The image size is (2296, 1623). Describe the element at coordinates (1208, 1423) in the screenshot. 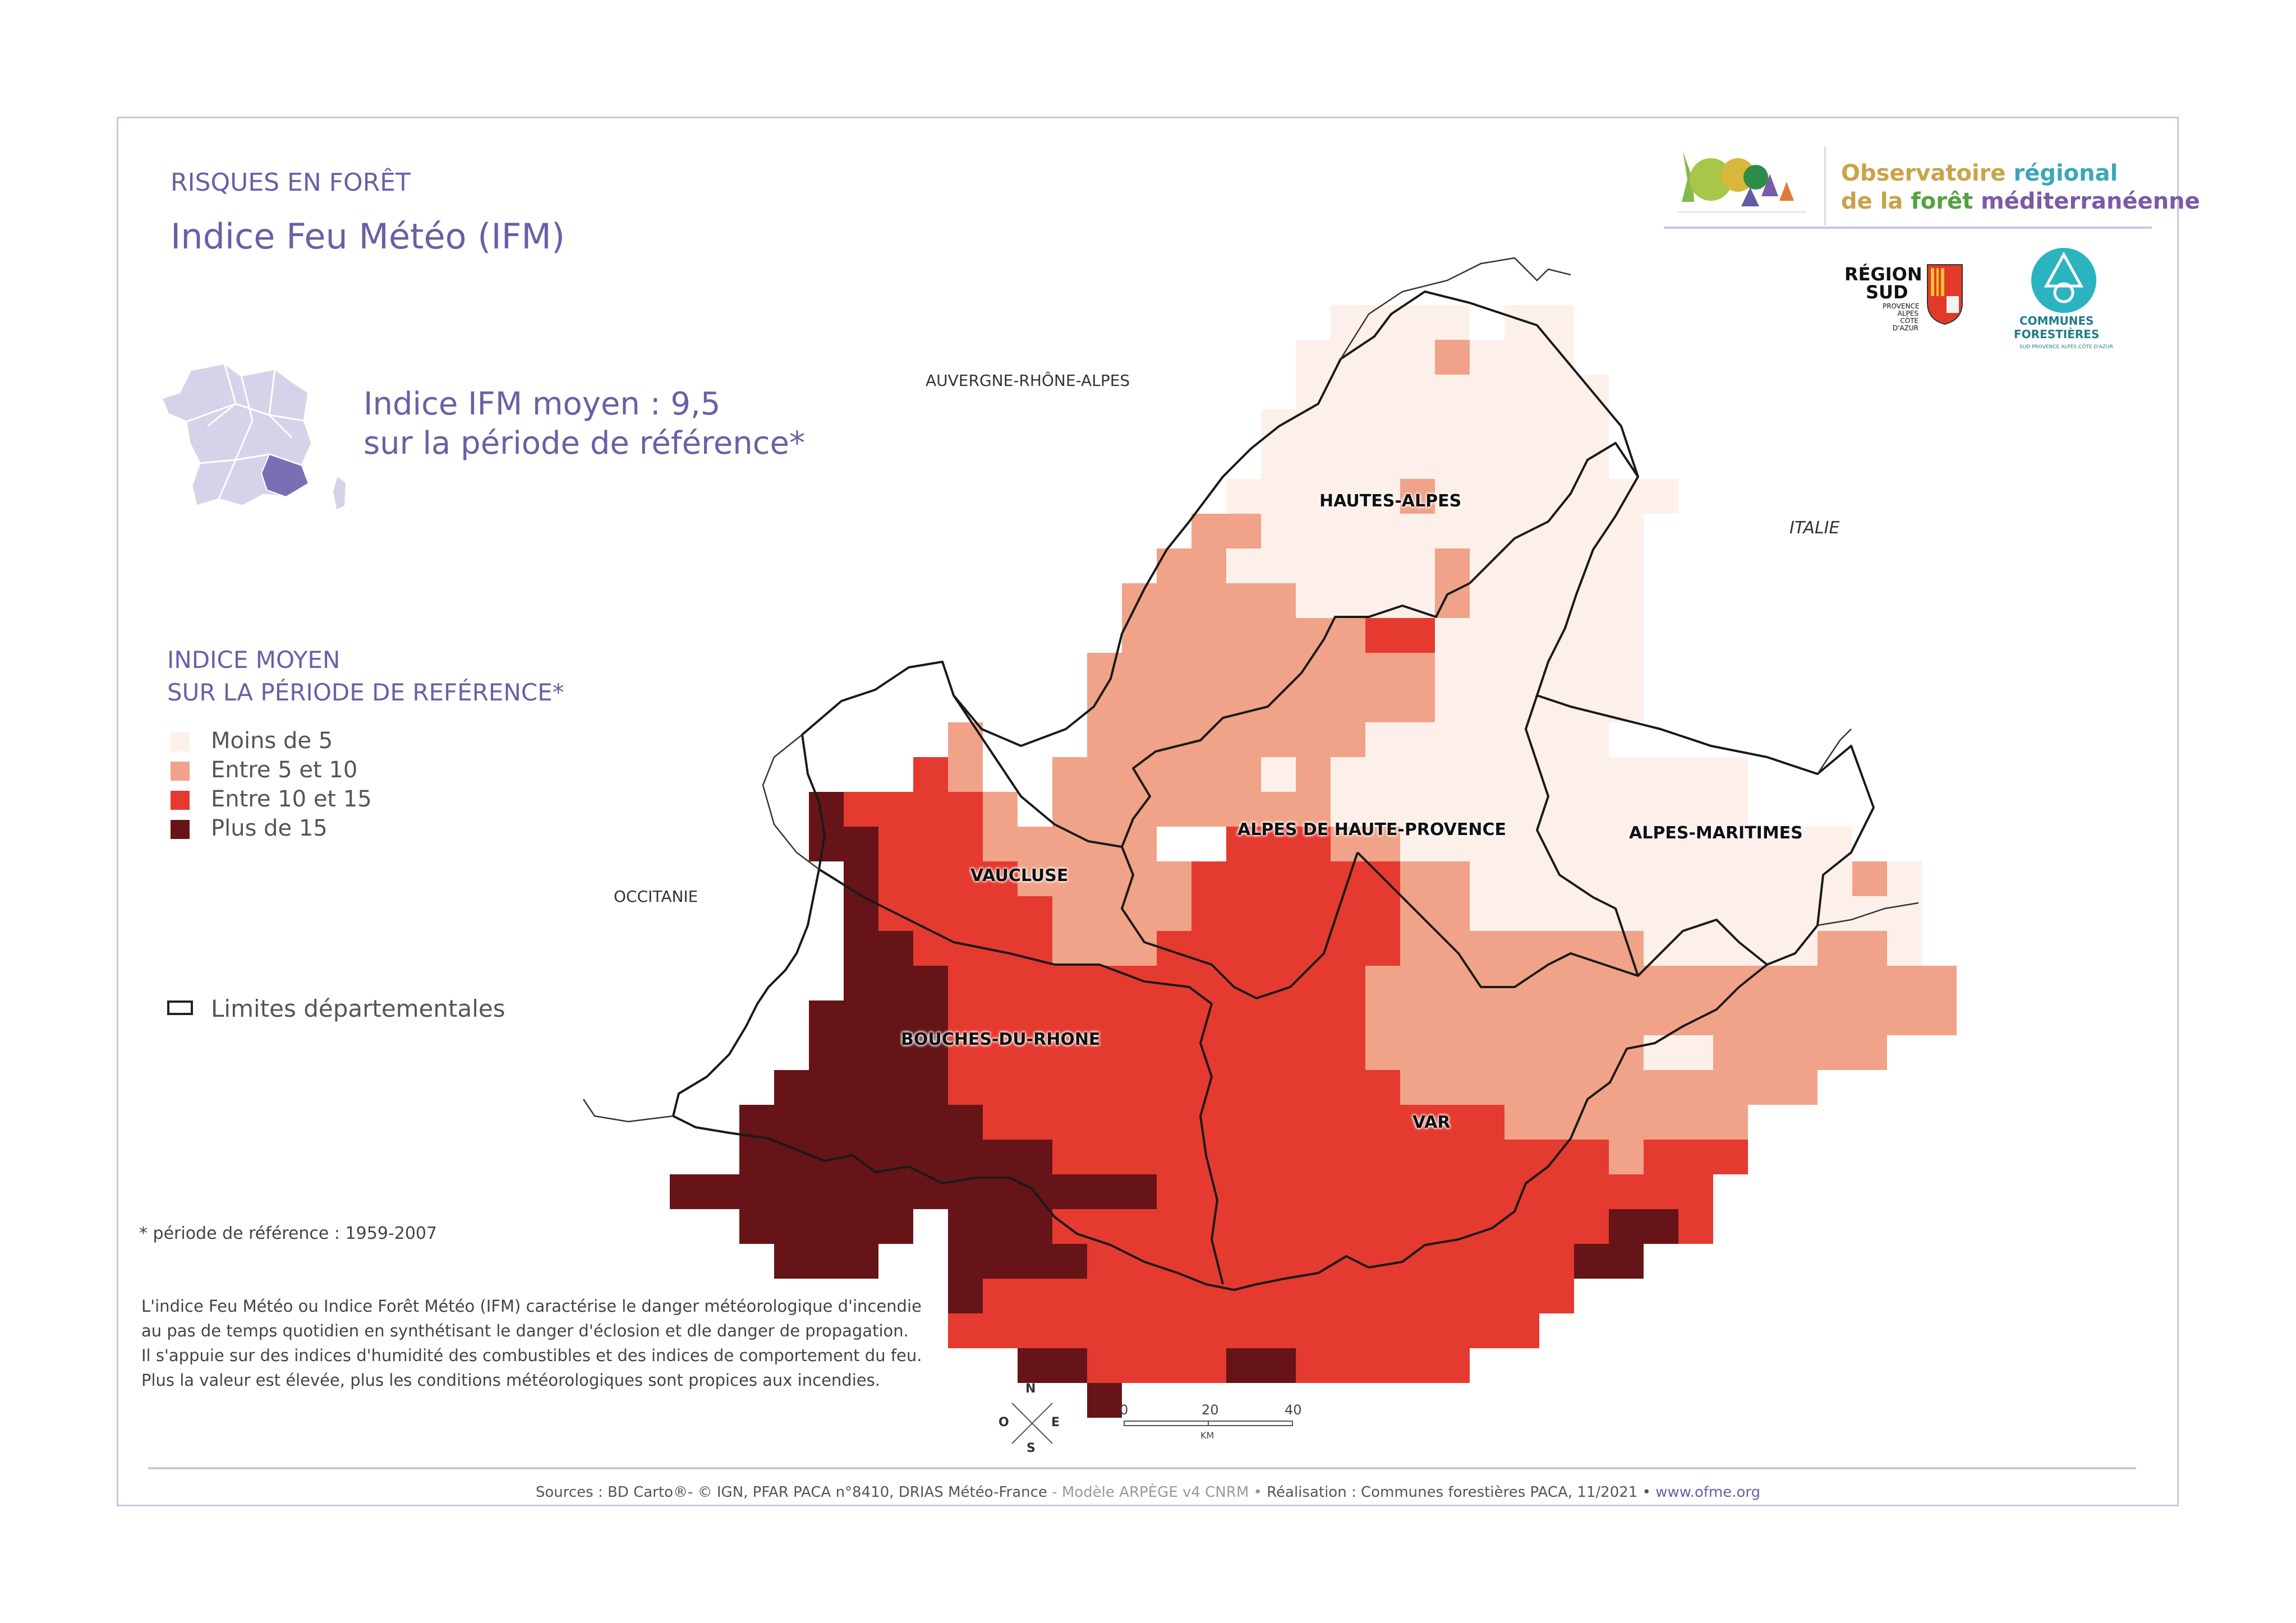

I see `scale-bar` at that location.